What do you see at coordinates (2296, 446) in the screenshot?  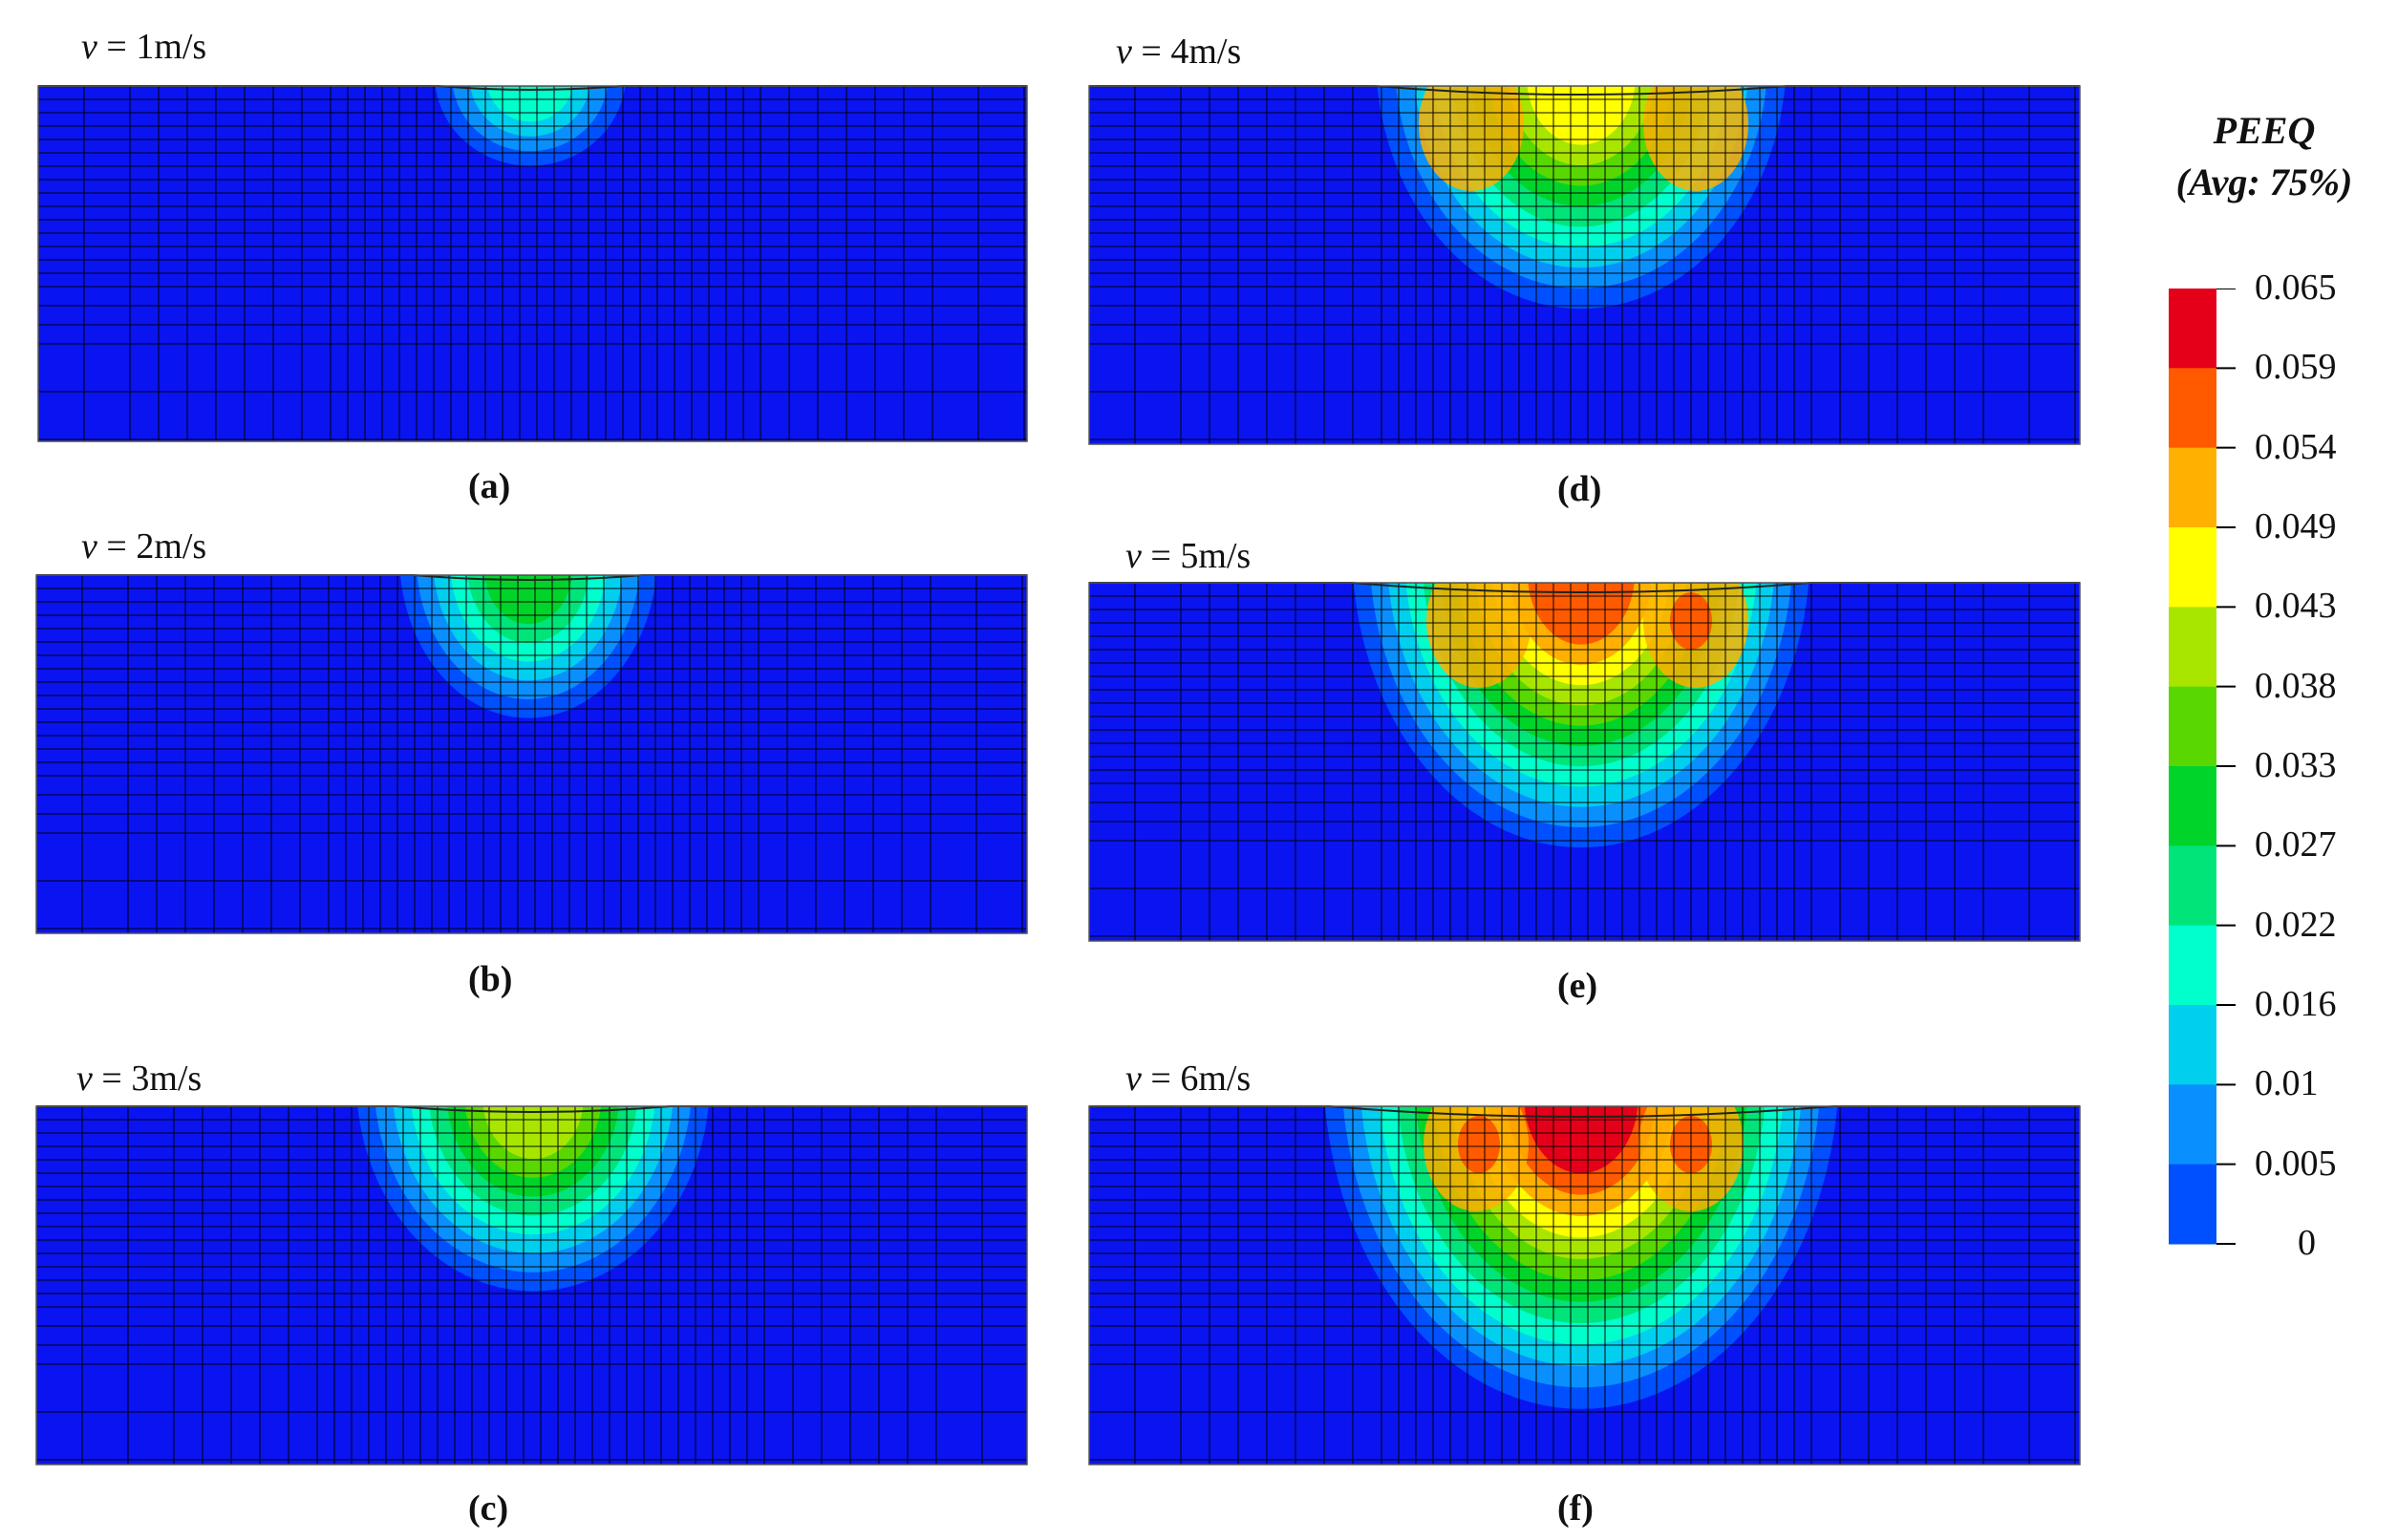 I see `legend-tick-label: 0.054` at bounding box center [2296, 446].